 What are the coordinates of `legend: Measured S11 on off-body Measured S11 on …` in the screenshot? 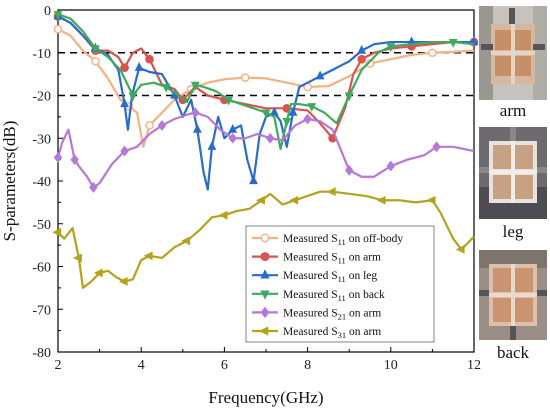 It's located at (340, 284).